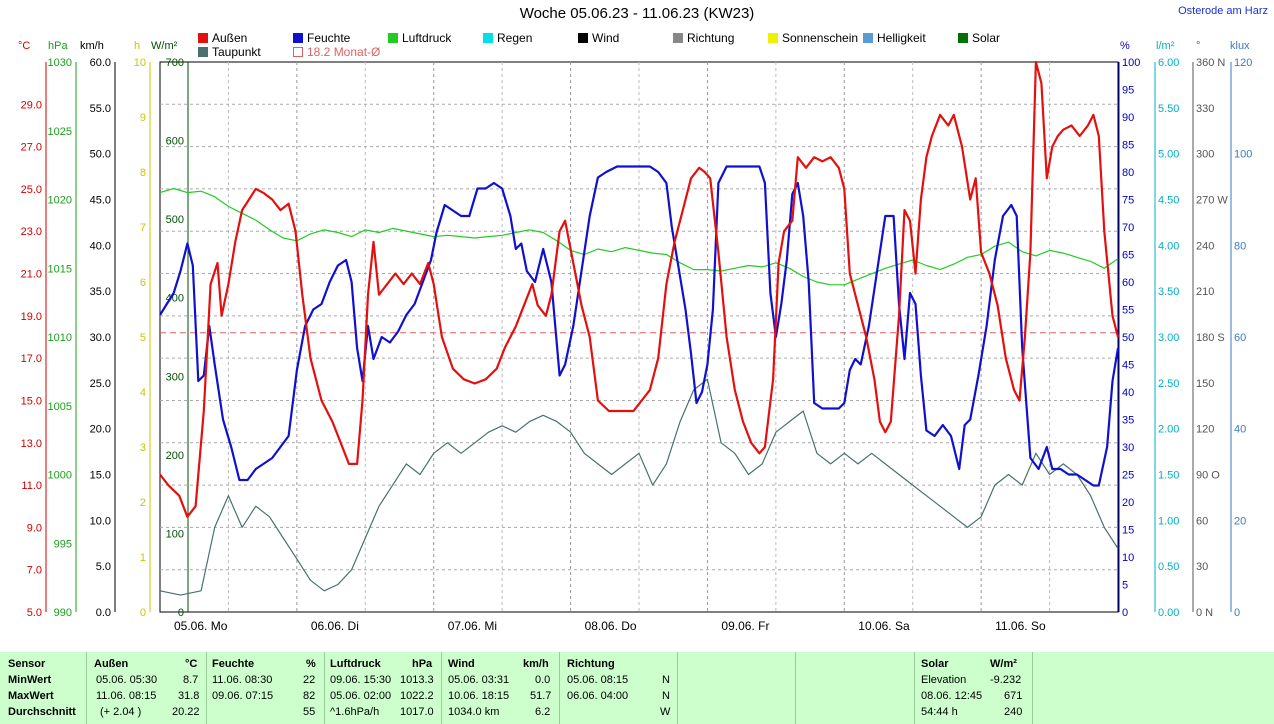  Describe the element at coordinates (31, 696) in the screenshot. I see `row-max: MaxWert` at that location.